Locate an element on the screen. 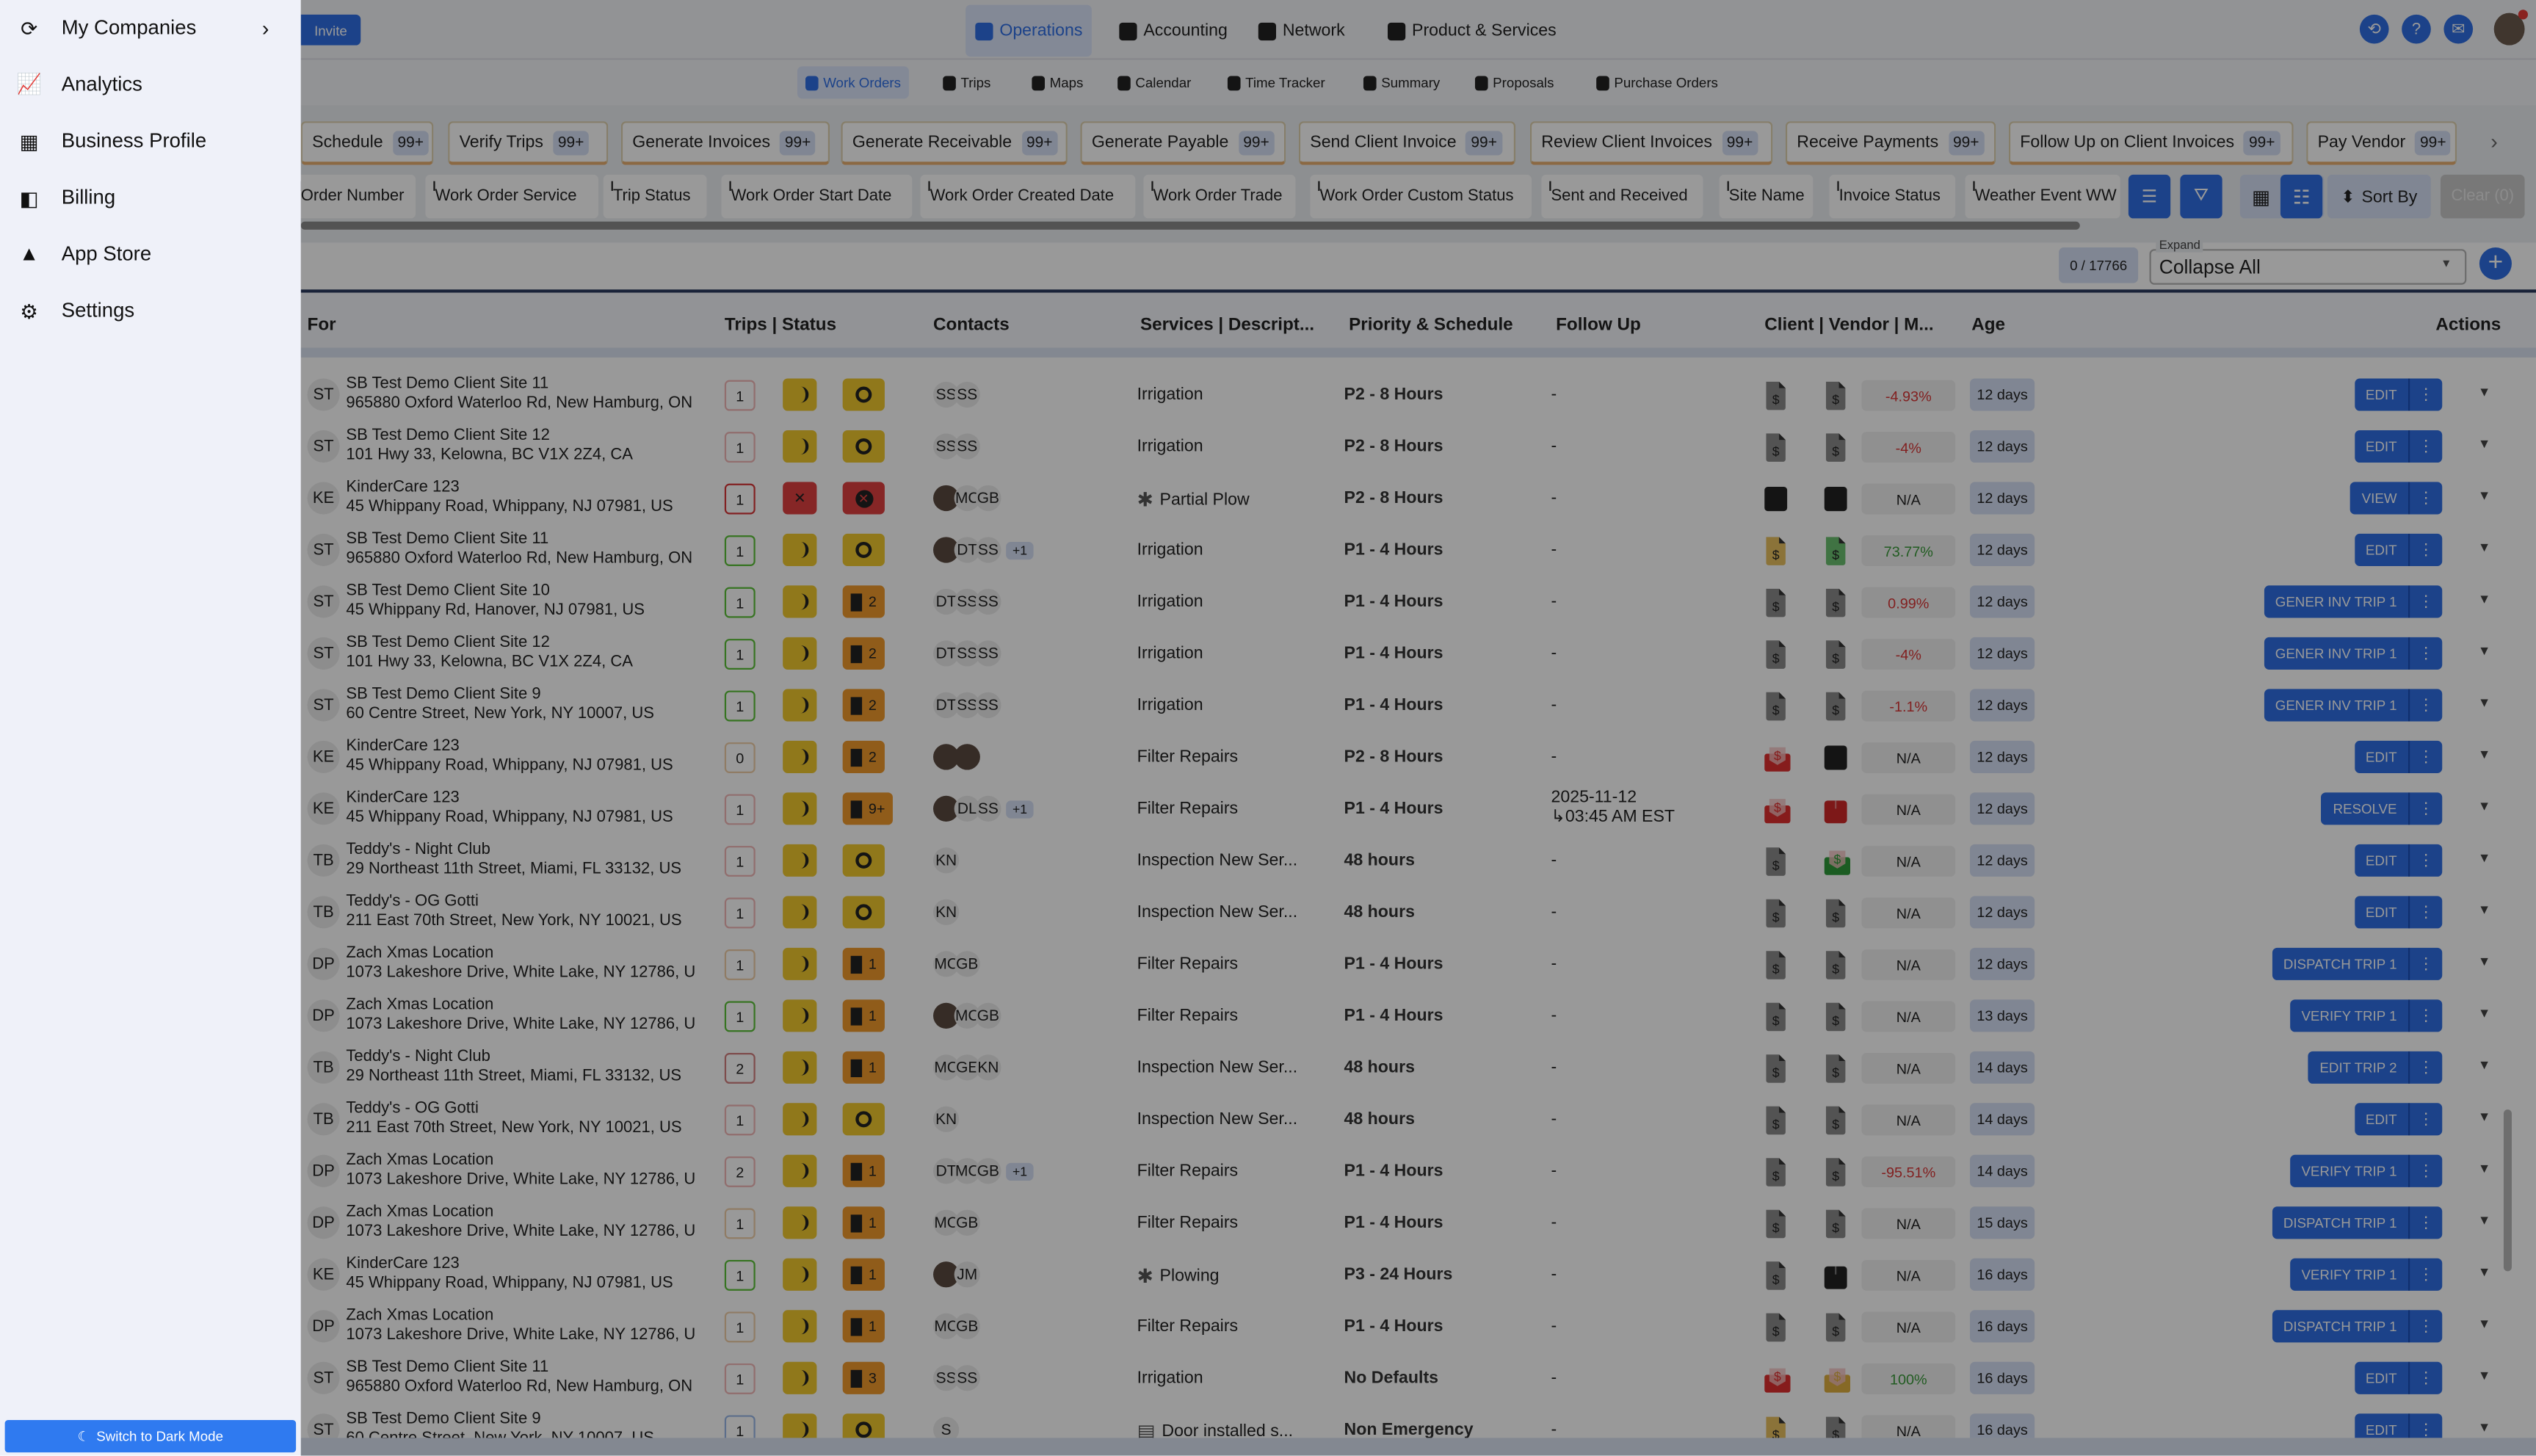 The height and width of the screenshot is (1456, 2536). tab-accounting: Accounting is located at coordinates (1173, 31).